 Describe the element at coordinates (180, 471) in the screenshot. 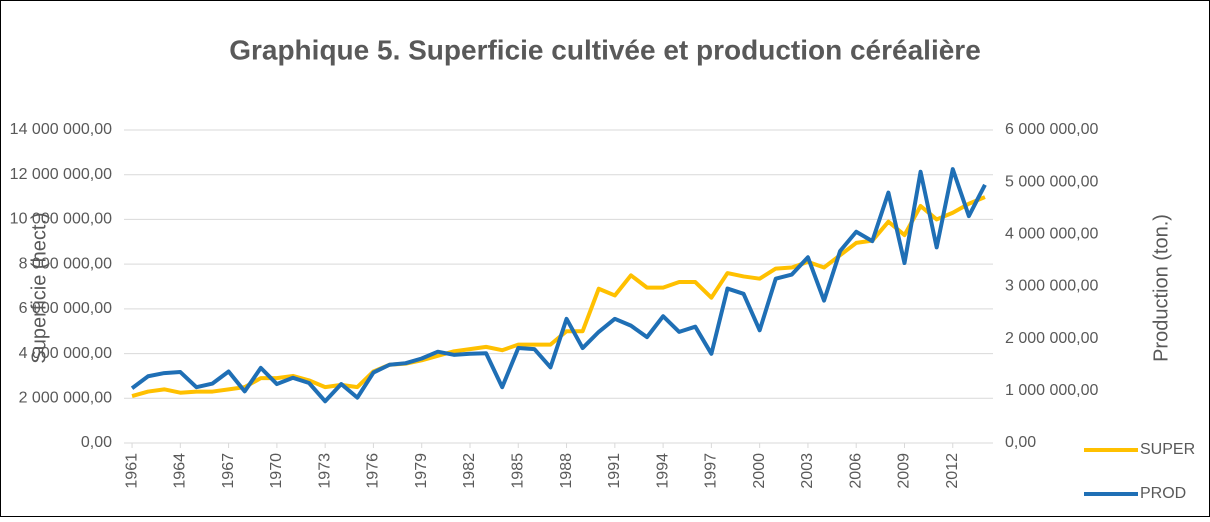

I see `x-tick-label: 1964` at that location.